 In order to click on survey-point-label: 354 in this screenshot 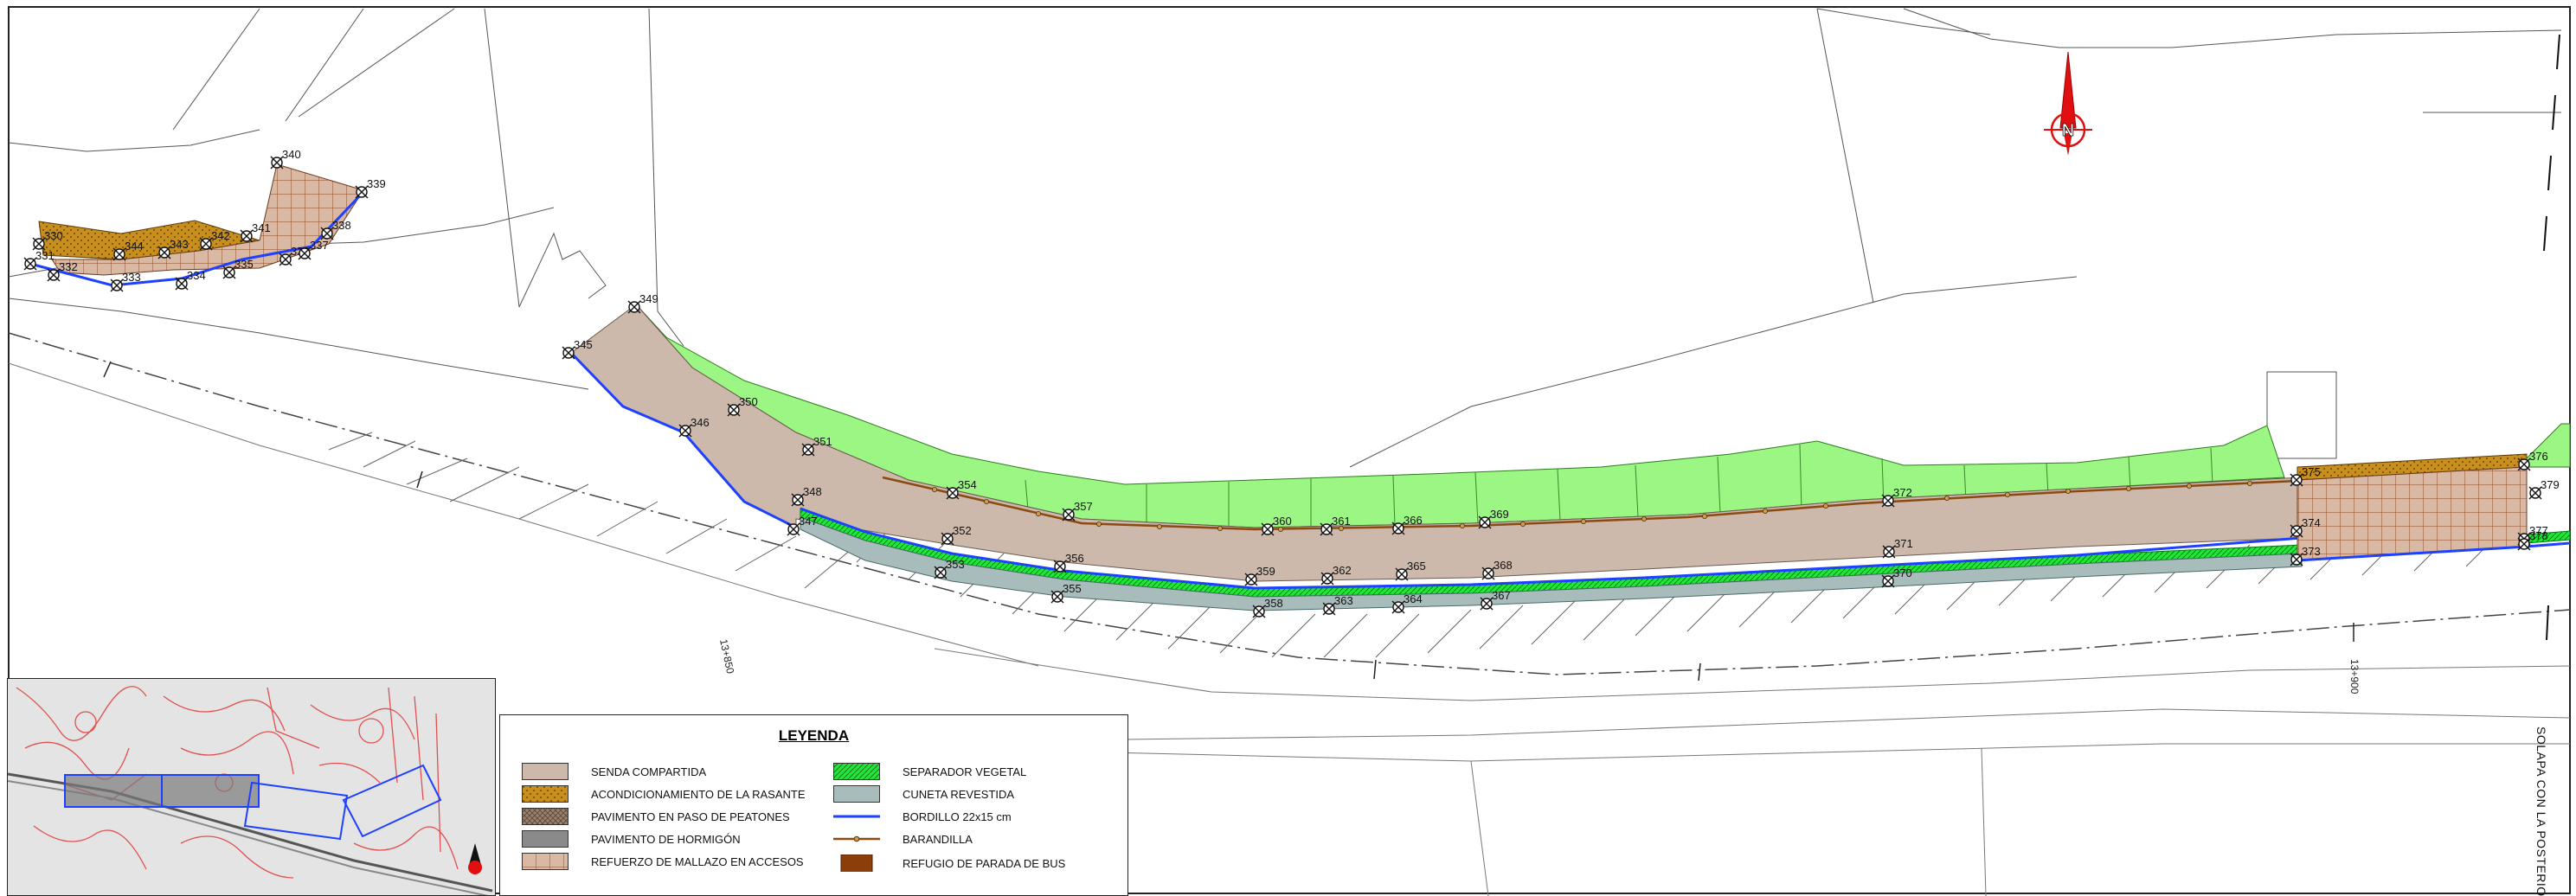, I will do `click(968, 484)`.